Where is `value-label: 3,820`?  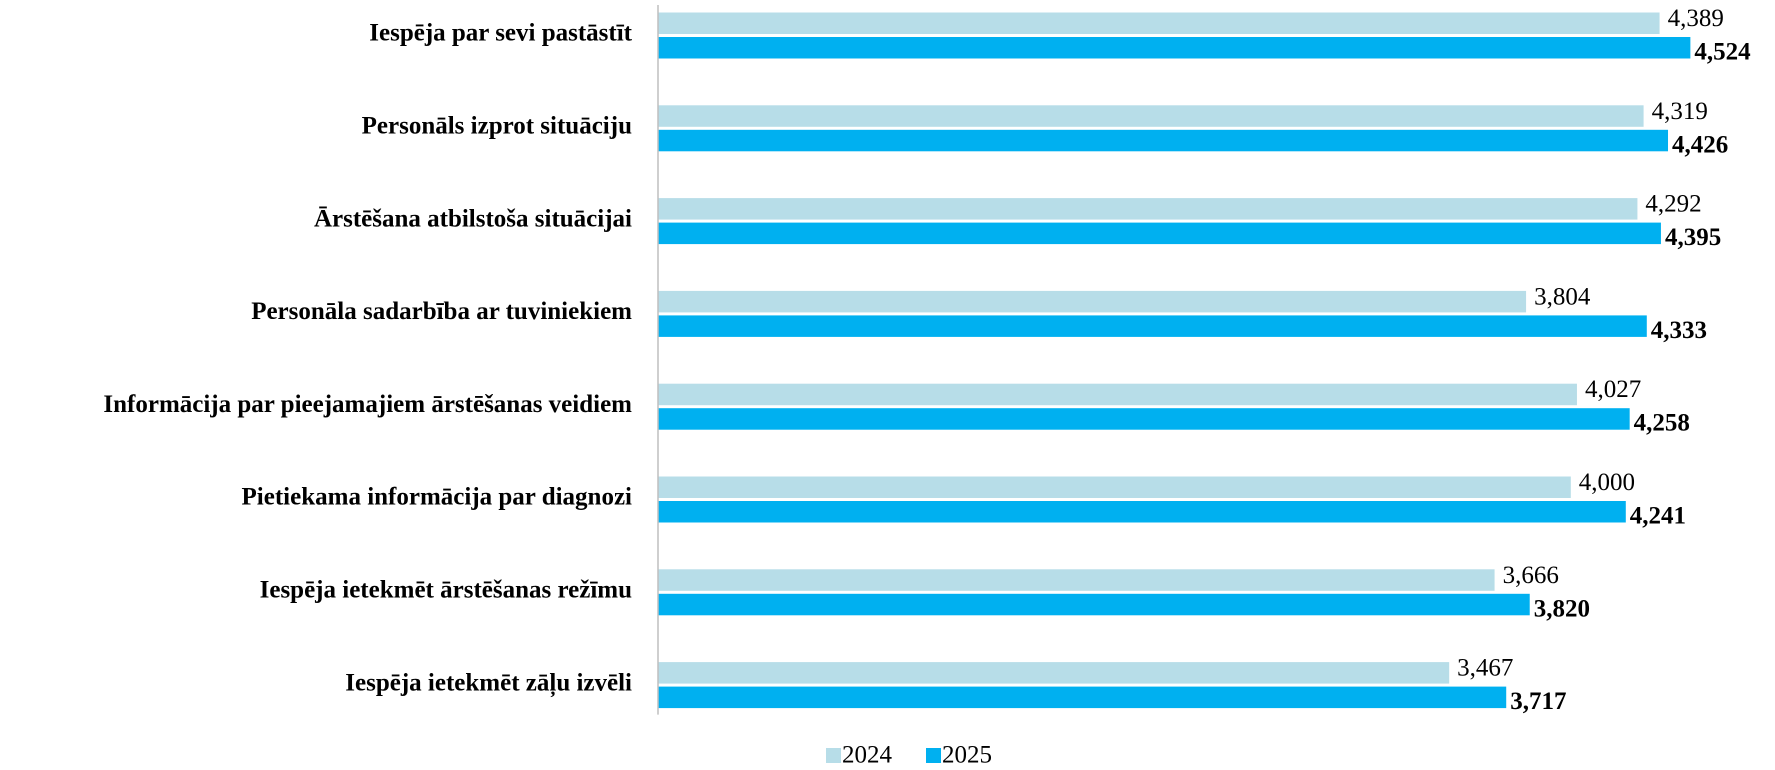
value-label: 3,820 is located at coordinates (1562, 608).